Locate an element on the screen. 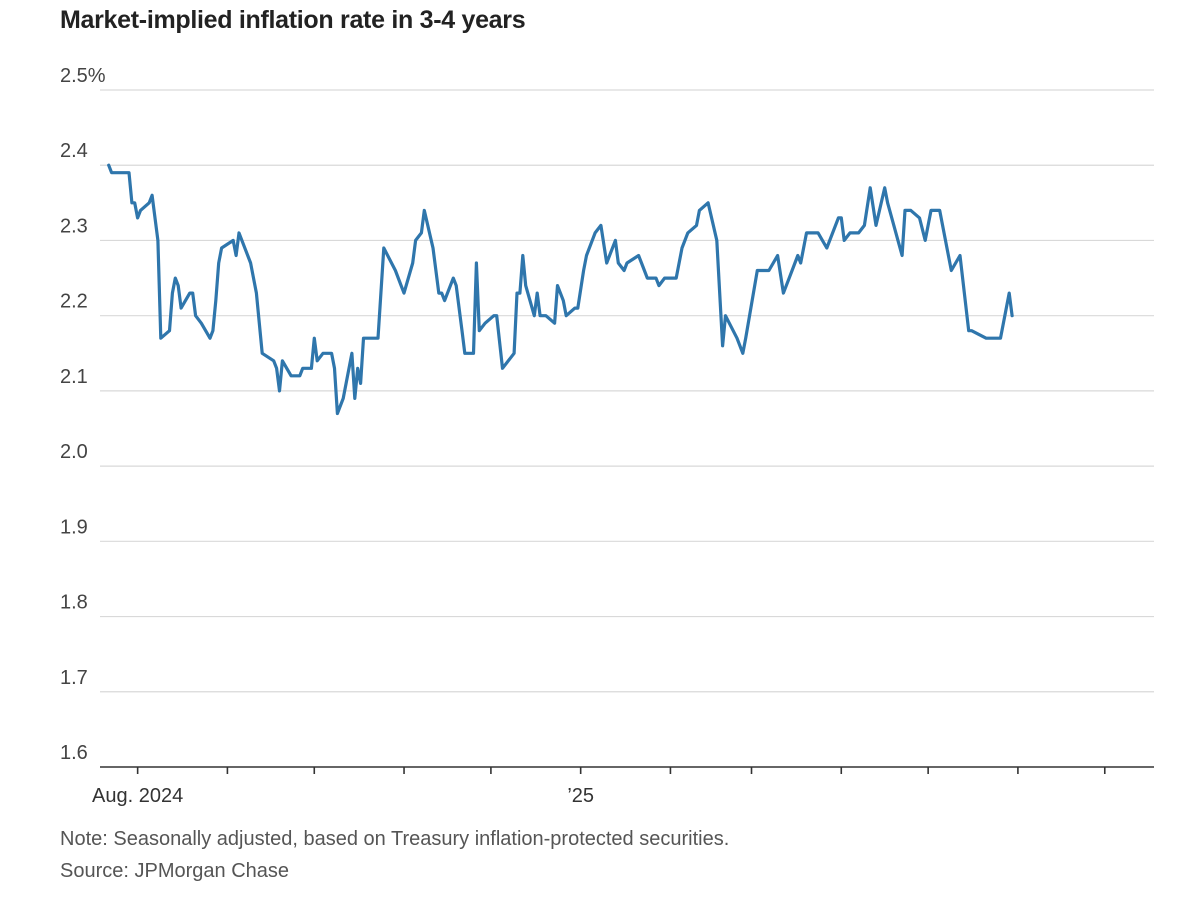 The image size is (1200, 912). y-tick-label: 2.2 is located at coordinates (74, 302).